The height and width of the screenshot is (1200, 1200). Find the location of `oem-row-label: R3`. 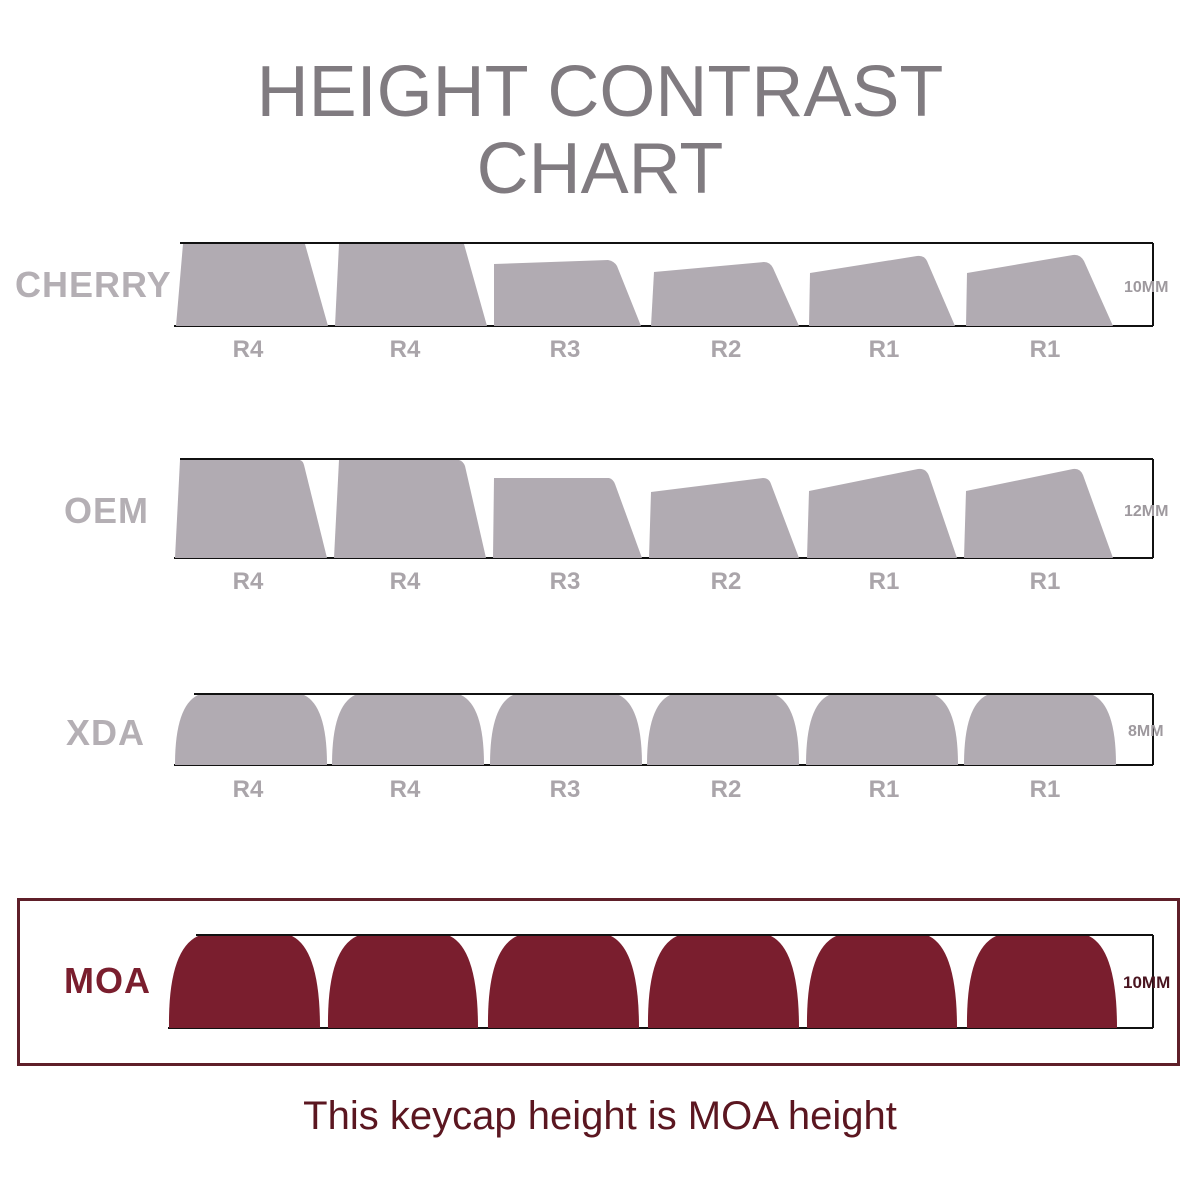

oem-row-label: R3 is located at coordinates (565, 581).